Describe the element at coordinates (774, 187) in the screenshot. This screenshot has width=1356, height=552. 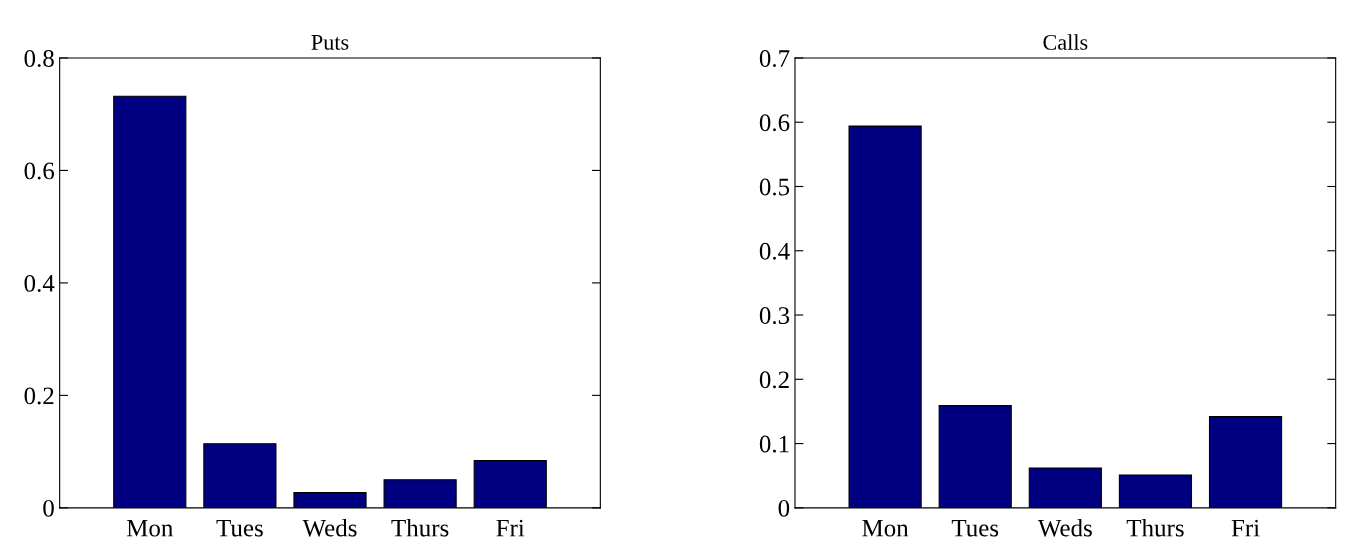
I see `y-tick-label: 0.5` at that location.